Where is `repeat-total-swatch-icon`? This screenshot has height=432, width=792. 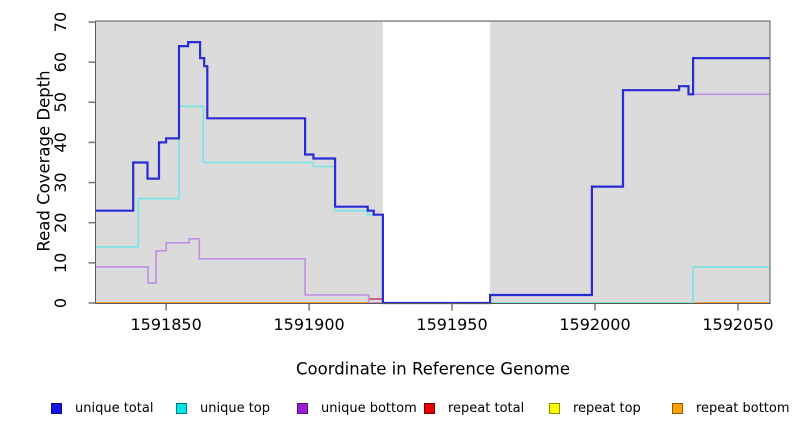 repeat-total-swatch-icon is located at coordinates (429, 408).